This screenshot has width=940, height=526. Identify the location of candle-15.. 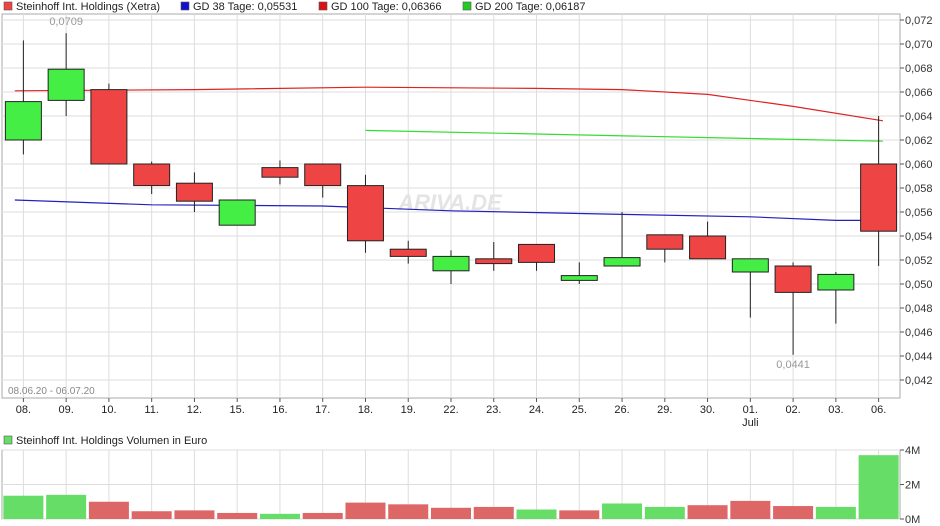
(237, 212).